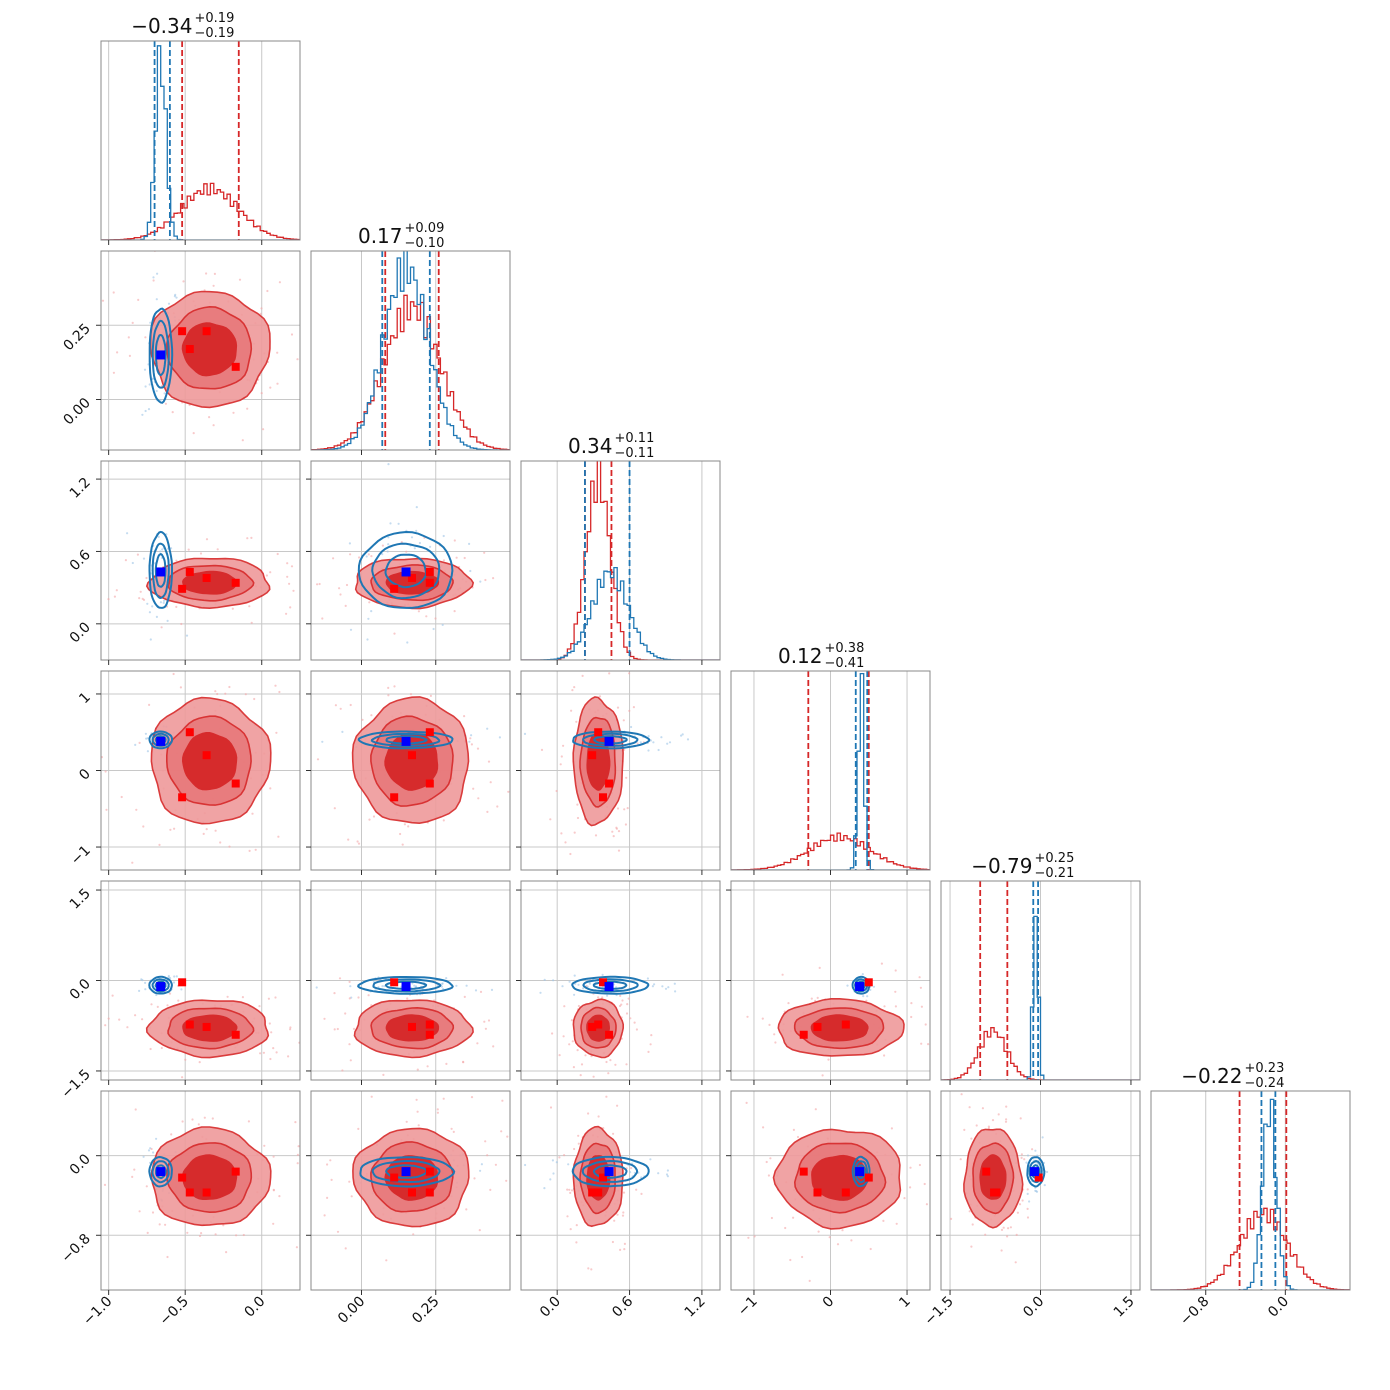  I want to click on panel-content, so click(200, 1190).